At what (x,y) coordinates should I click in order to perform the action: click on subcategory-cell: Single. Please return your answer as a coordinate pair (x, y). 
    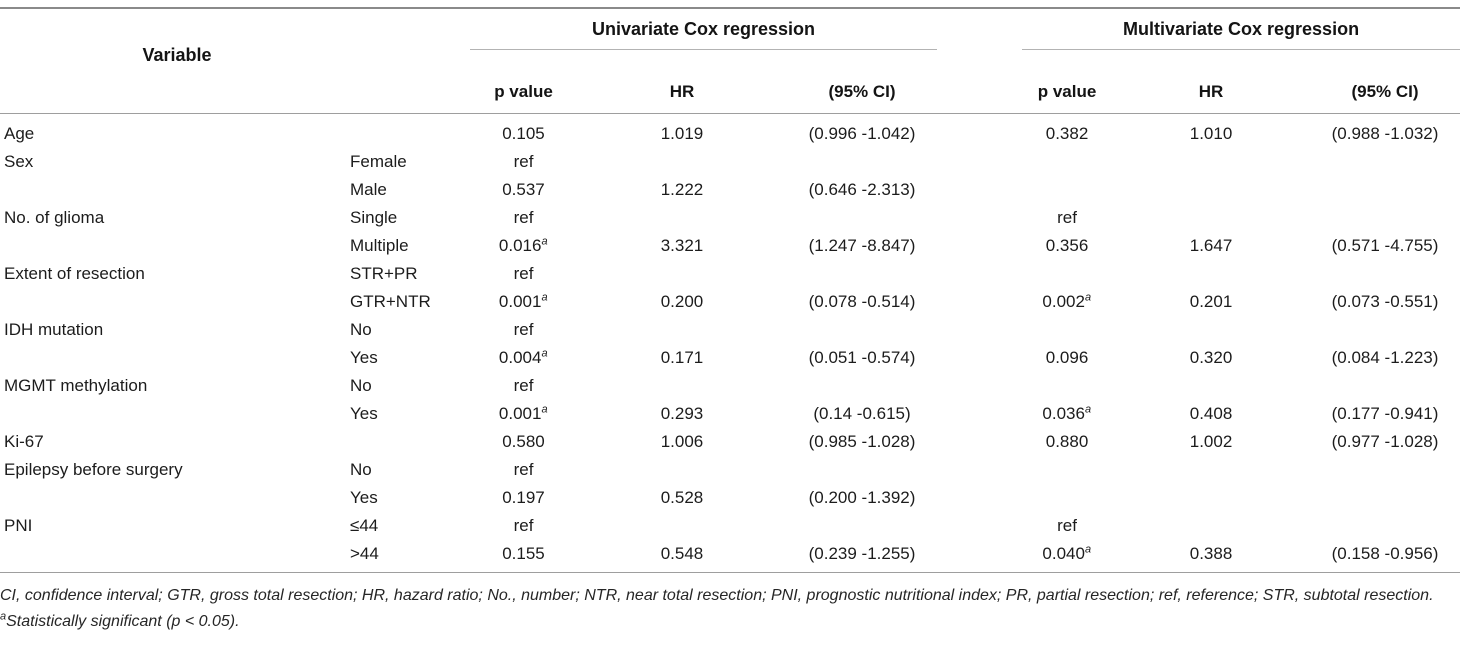
    Looking at the image, I should click on (374, 217).